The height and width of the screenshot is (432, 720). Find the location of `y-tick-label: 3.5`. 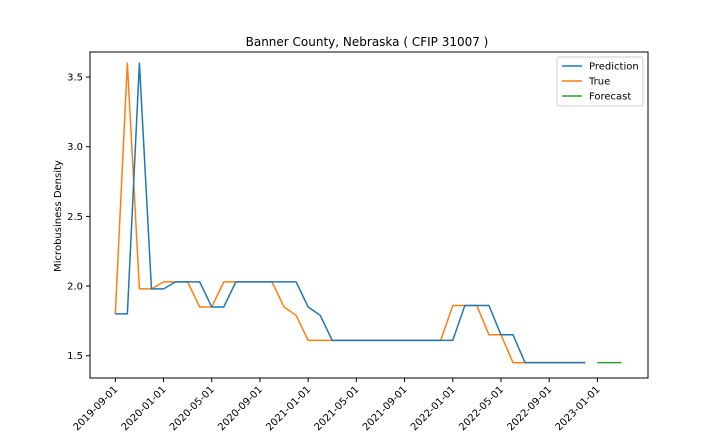

y-tick-label: 3.5 is located at coordinates (75, 78).